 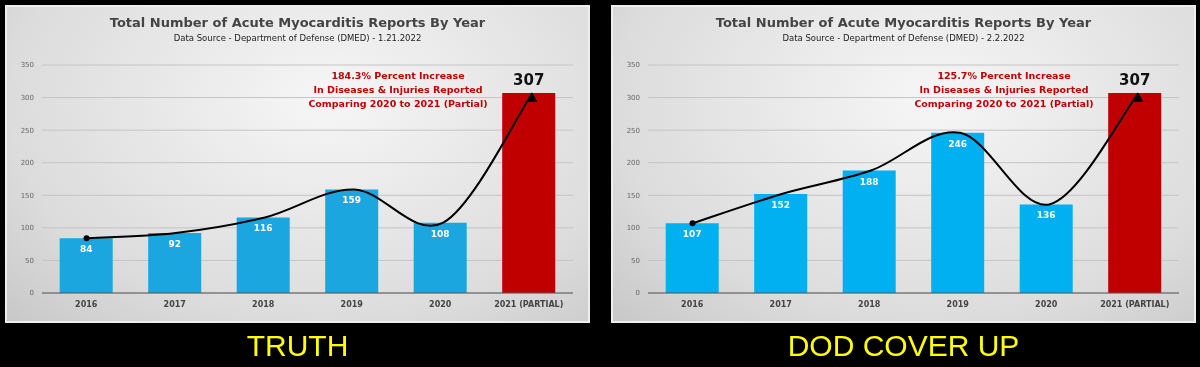 I want to click on text: TRUTH, so click(x=297, y=346).